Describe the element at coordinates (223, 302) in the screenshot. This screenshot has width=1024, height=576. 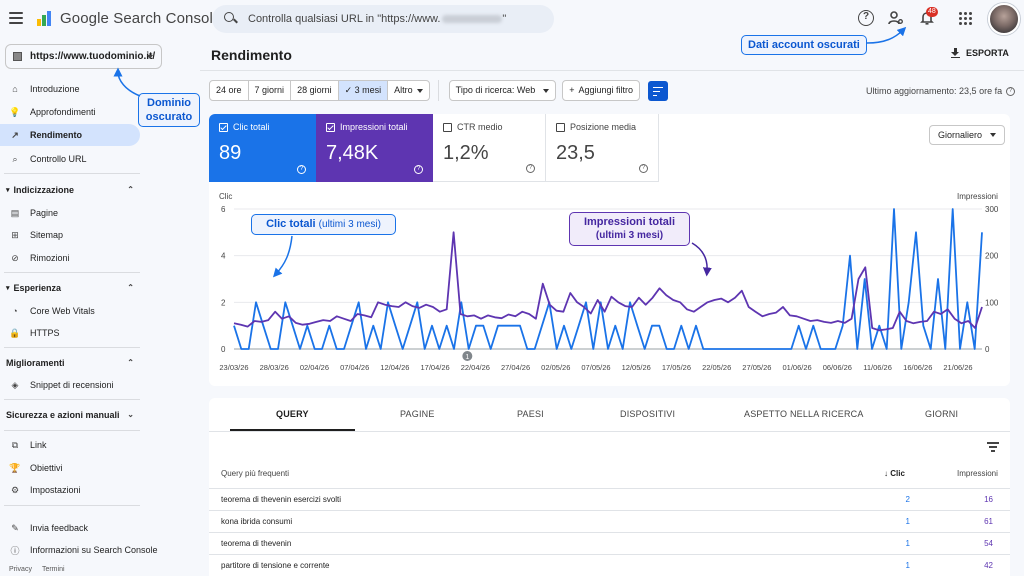
I see `y-left-tick-label: 2` at that location.